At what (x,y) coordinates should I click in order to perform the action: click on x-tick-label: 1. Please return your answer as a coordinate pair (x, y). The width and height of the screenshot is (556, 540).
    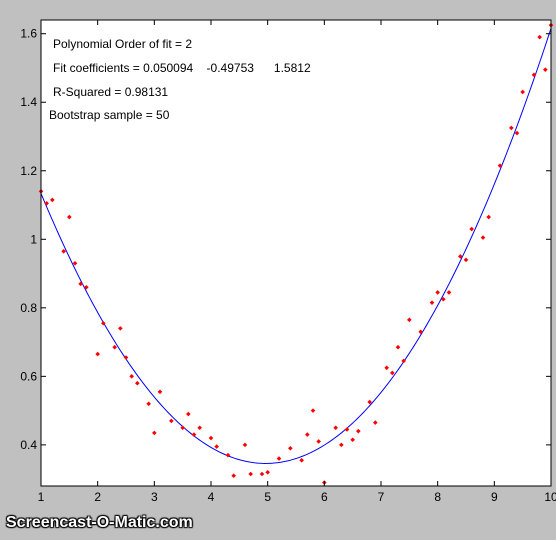
    Looking at the image, I should click on (41, 497).